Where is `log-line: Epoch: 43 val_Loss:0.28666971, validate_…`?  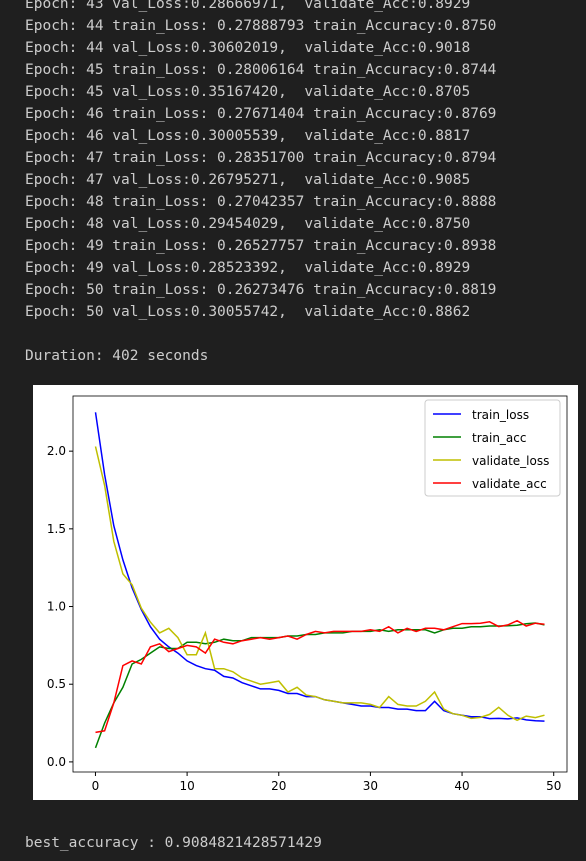 log-line: Epoch: 43 val_Loss:0.28666971, validate_… is located at coordinates (248, 6).